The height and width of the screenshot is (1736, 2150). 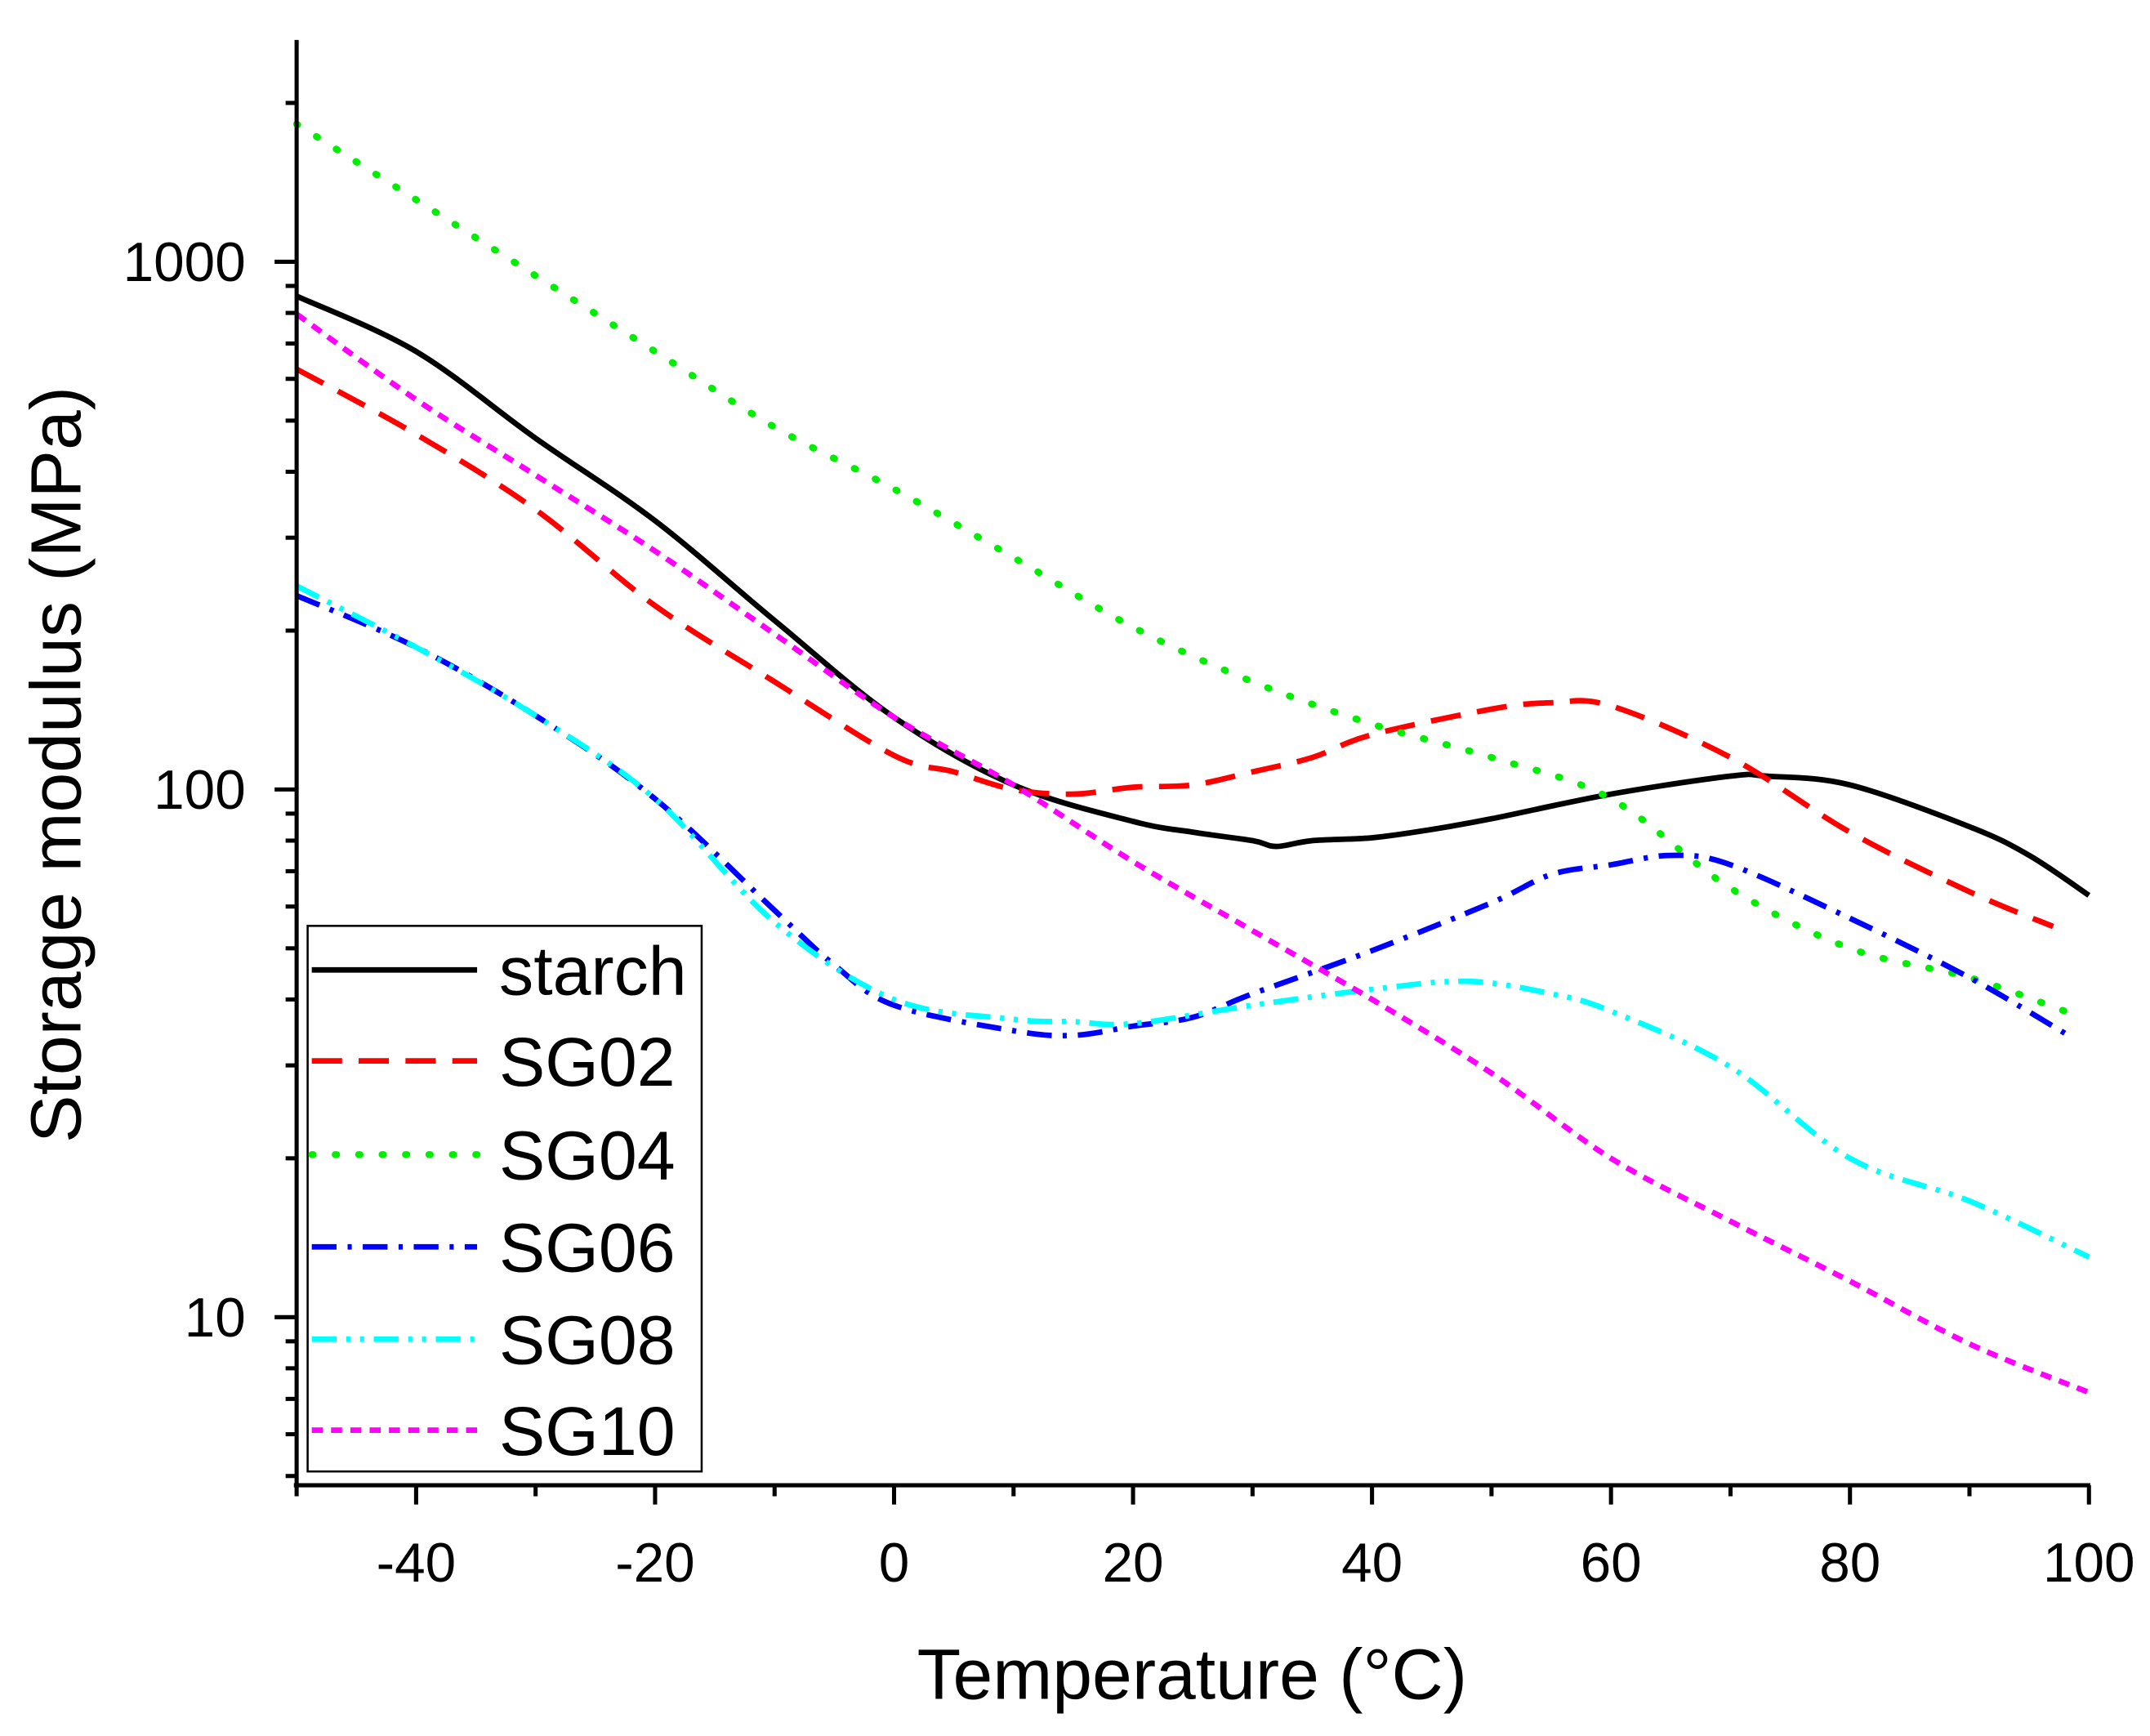 I want to click on x-axis-title: Temperature (°C), so click(x=1192, y=1674).